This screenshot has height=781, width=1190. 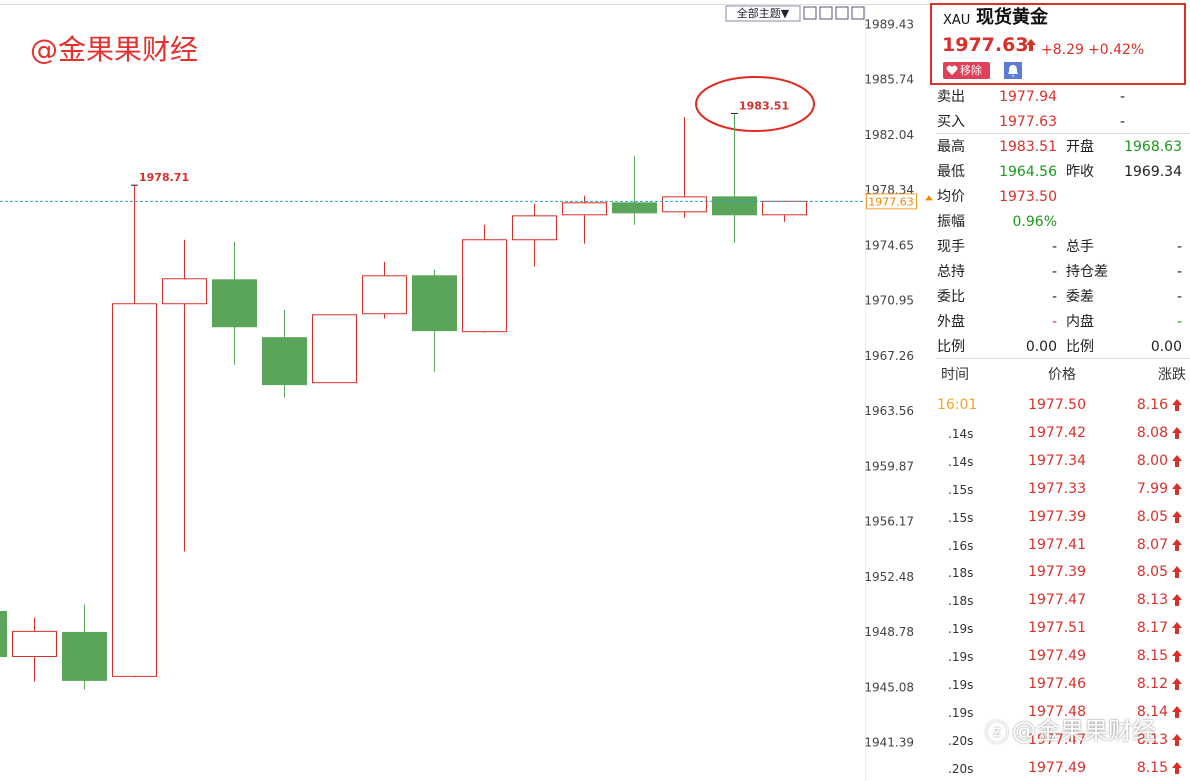 I want to click on stat-value: 1977.63, so click(x=1028, y=122).